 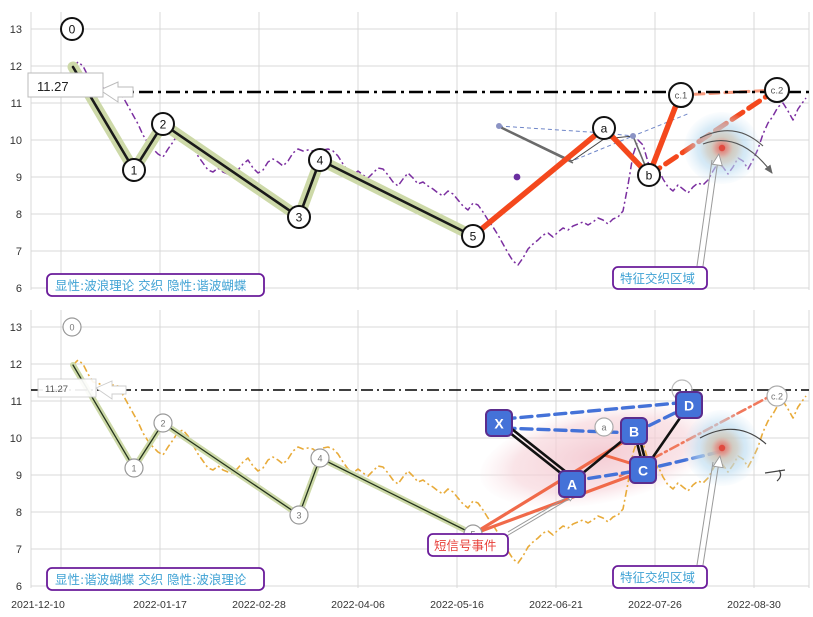 I want to click on wave-node-0-label: 0, so click(x=72, y=30).